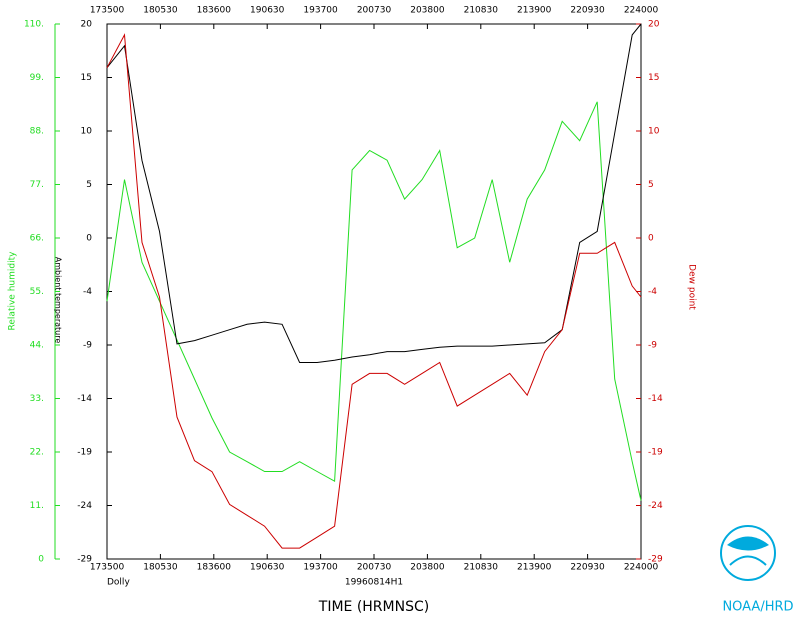 This screenshot has width=800, height=640. Describe the element at coordinates (655, 560) in the screenshot. I see `y2-tick-label: -29` at that location.